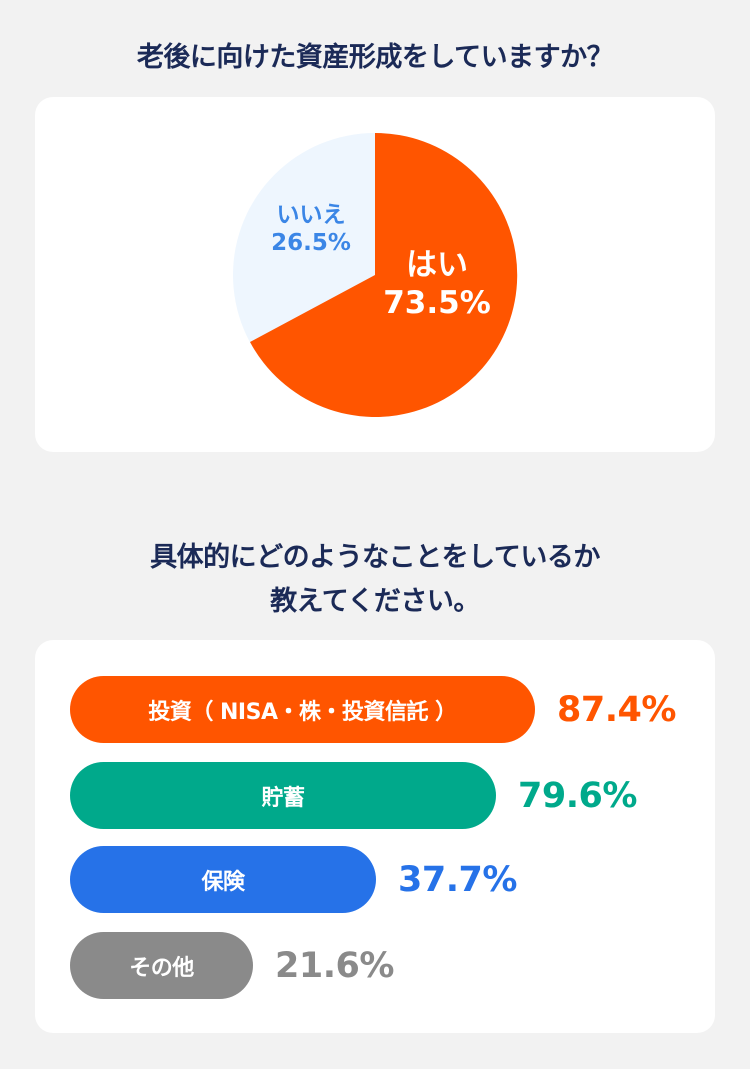 The height and width of the screenshot is (1069, 750). I want to click on bar-row-insurance: 保険 37.7%, so click(293, 879).